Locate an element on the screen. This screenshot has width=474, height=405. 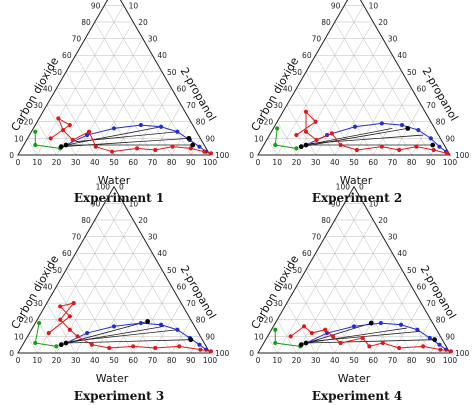
left-tick-label: 60 is located at coordinates (307, 253).